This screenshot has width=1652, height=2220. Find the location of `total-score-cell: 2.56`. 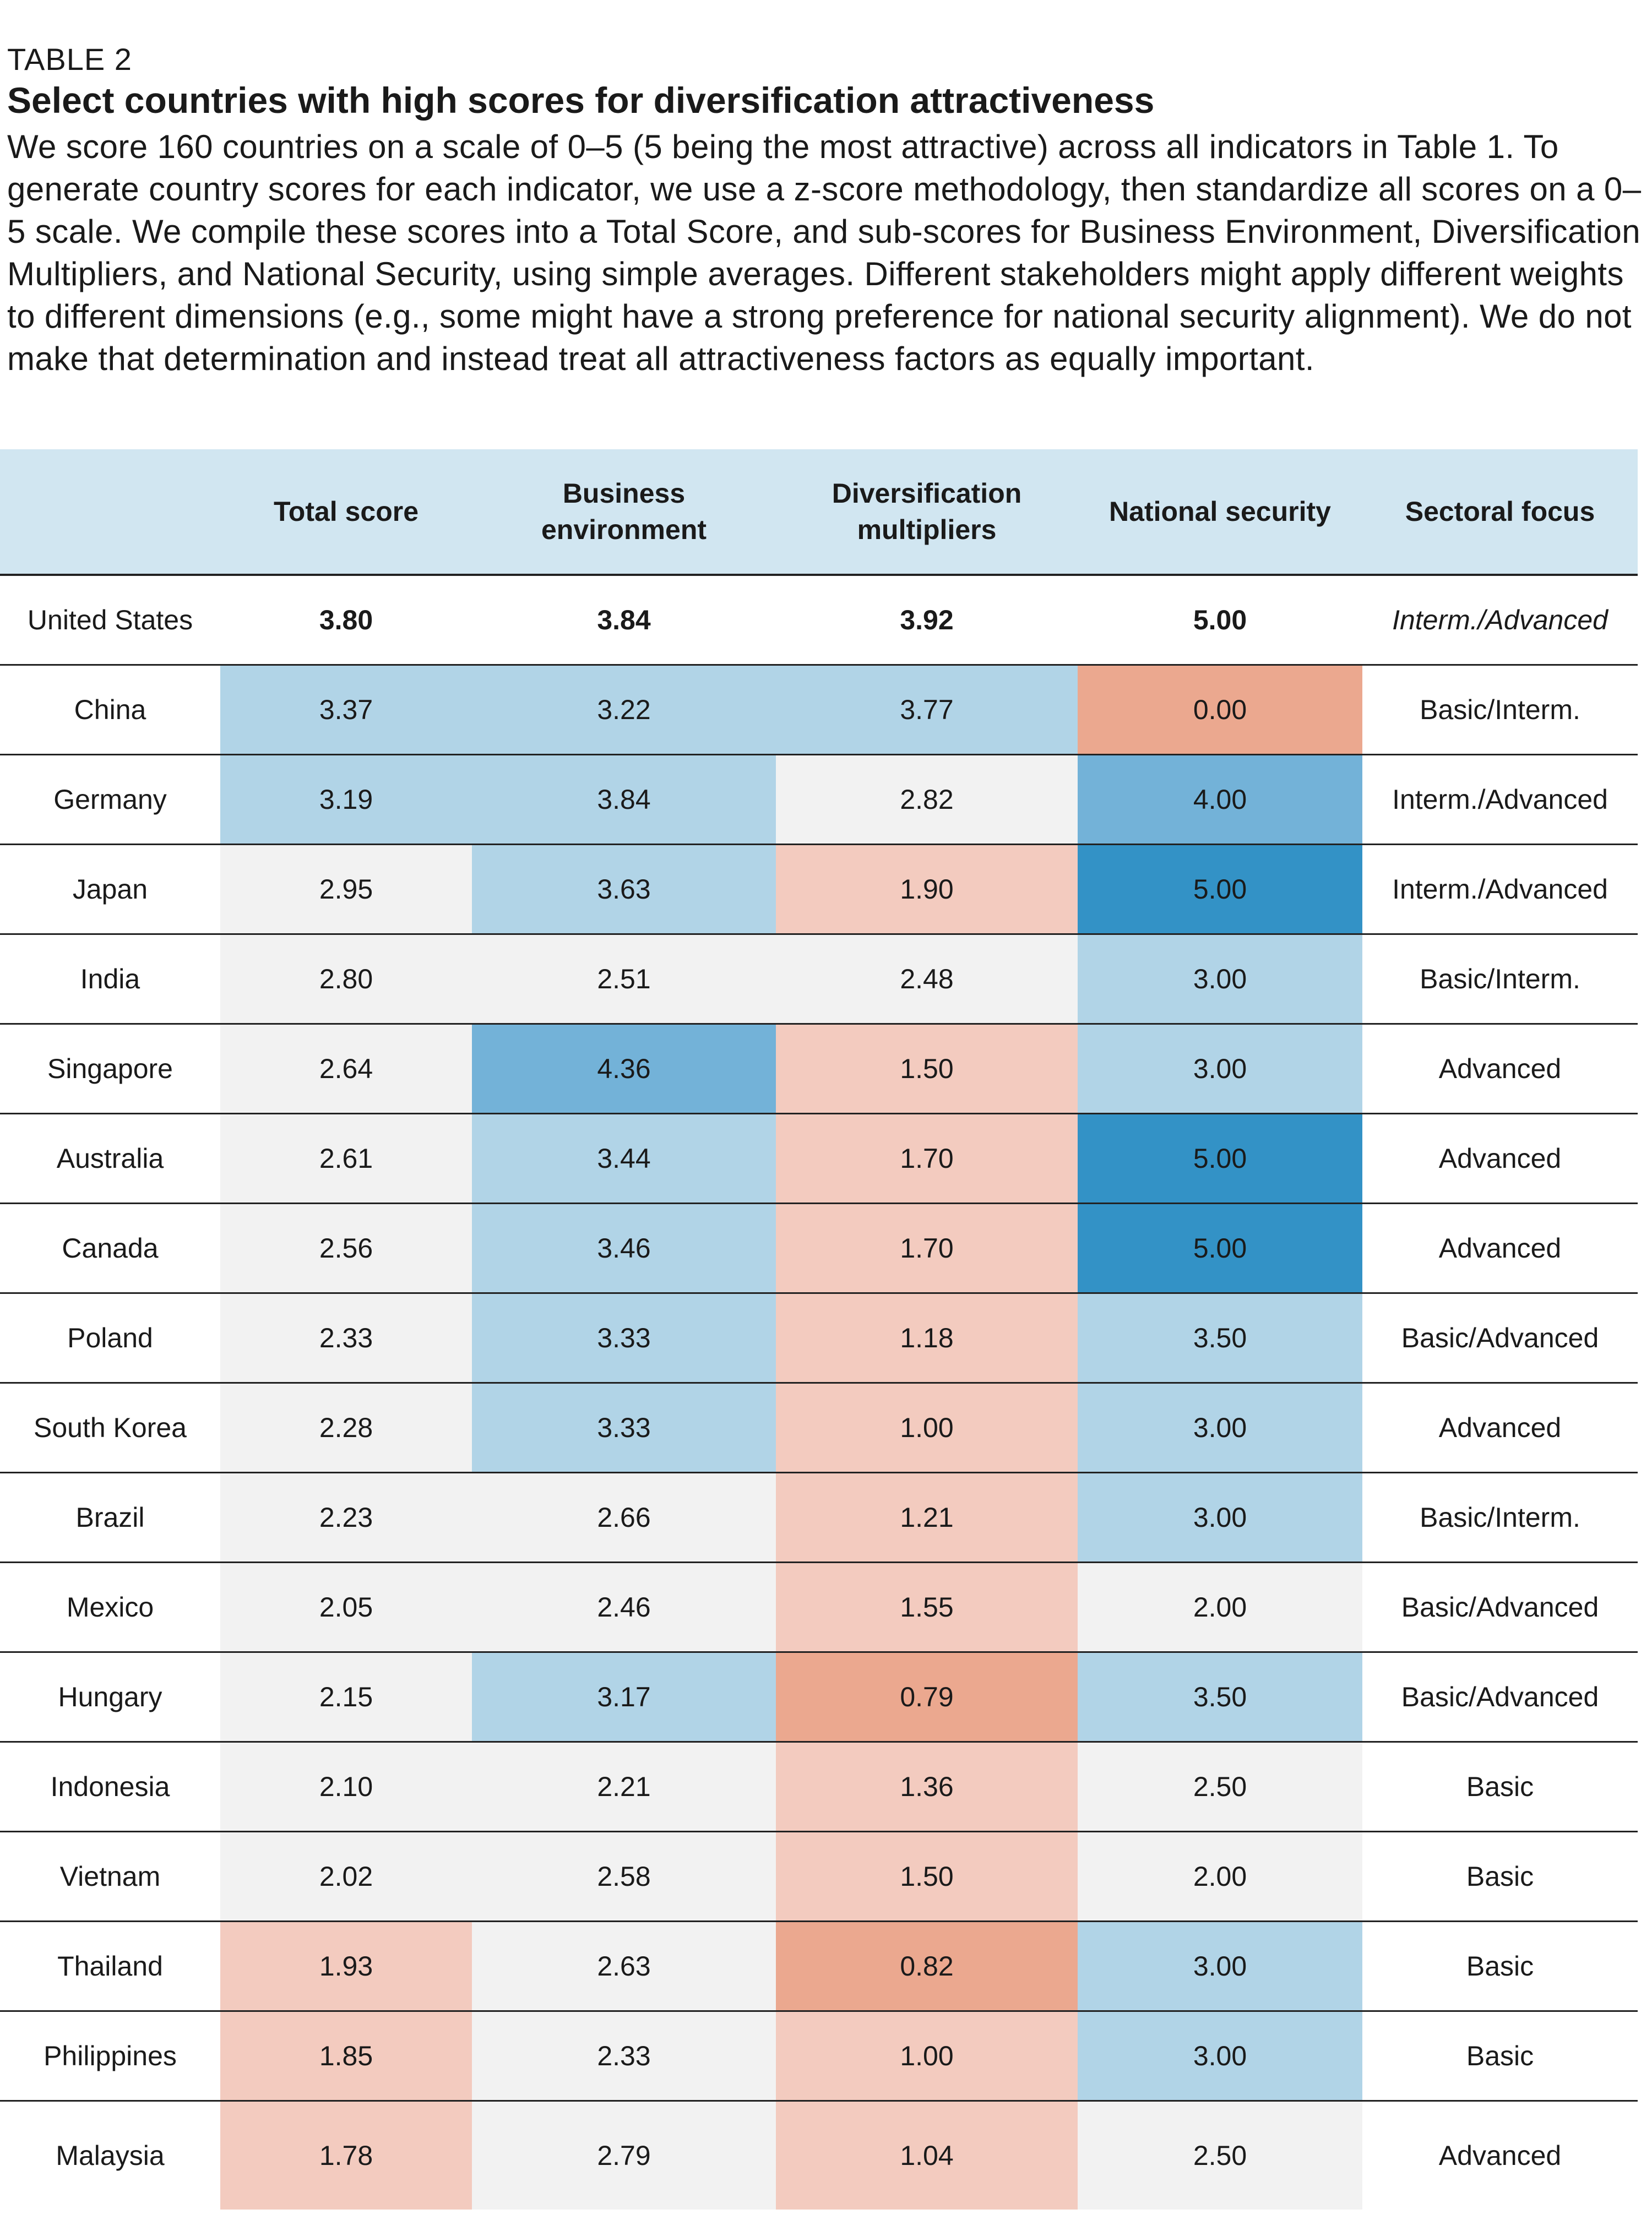

total-score-cell: 2.56 is located at coordinates (346, 1249).